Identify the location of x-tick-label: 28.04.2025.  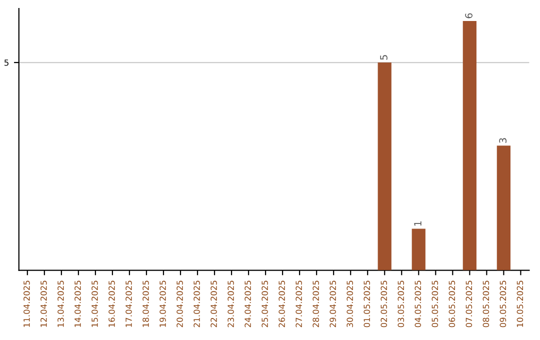
(315, 304).